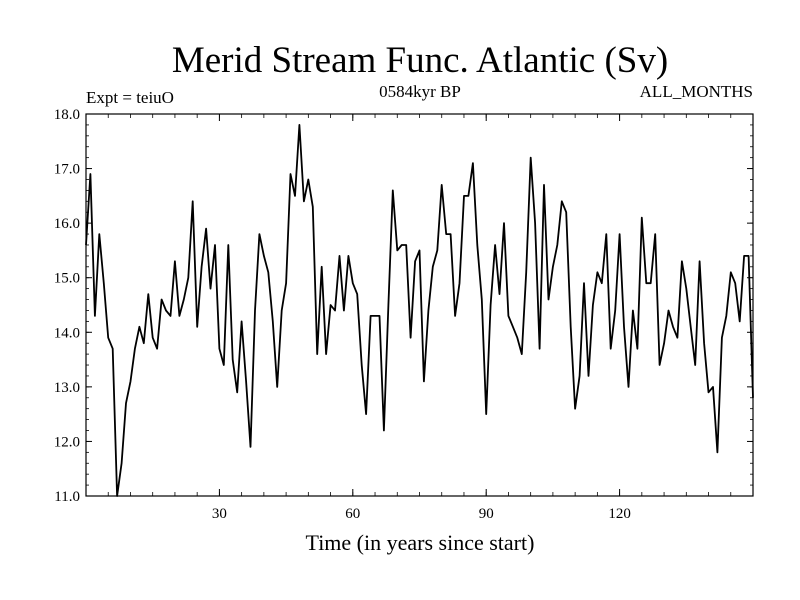 The height and width of the screenshot is (600, 800). What do you see at coordinates (219, 514) in the screenshot?
I see `x-tick-label: 30` at bounding box center [219, 514].